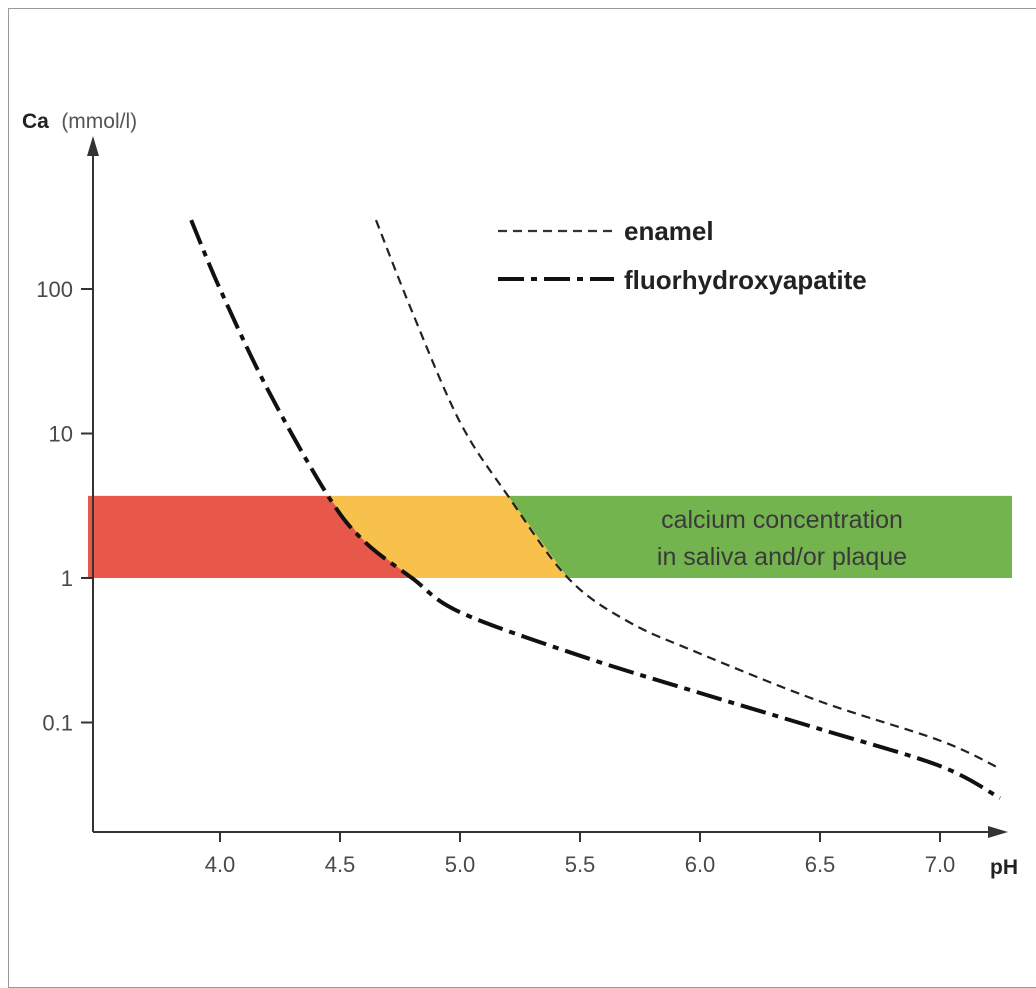 This screenshot has height=988, width=1036. I want to click on y-axis-name: Ca, so click(35, 121).